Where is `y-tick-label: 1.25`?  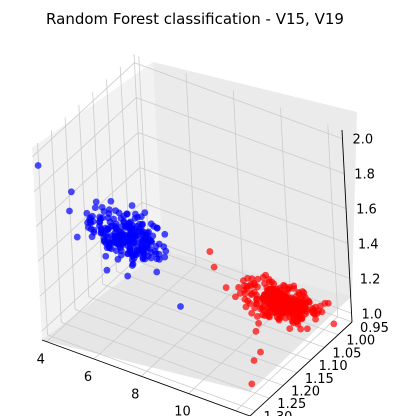 y-tick-label: 1.25 is located at coordinates (291, 404).